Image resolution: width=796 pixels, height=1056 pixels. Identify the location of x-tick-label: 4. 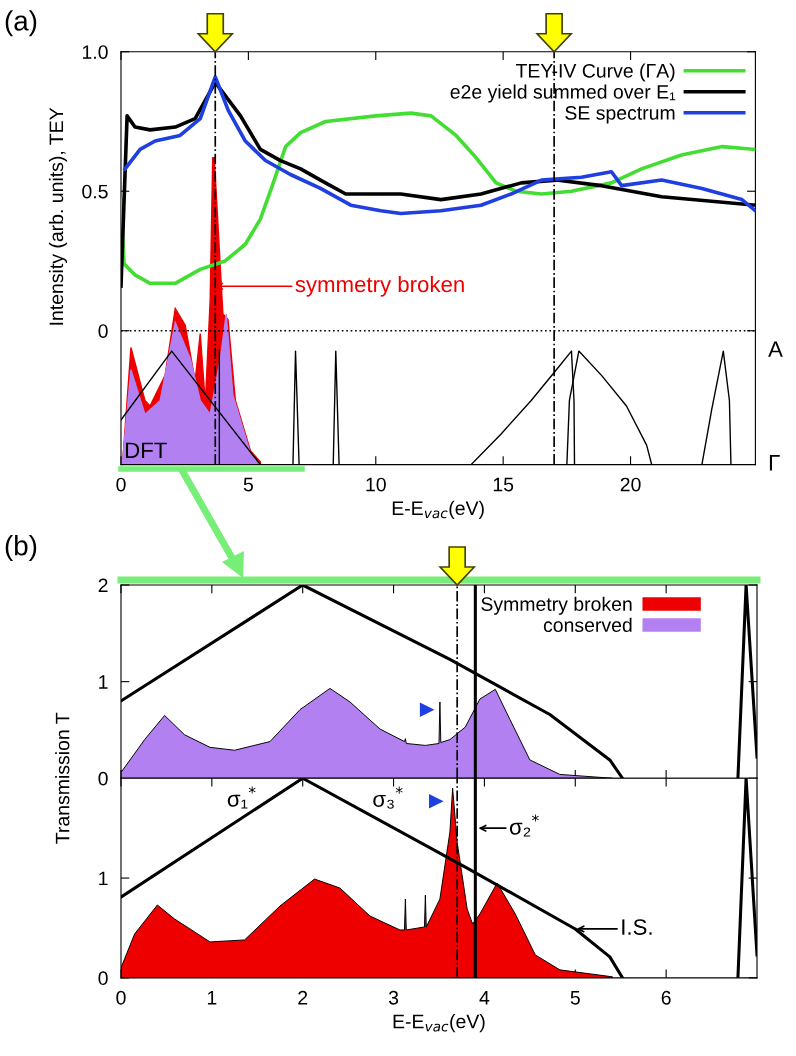
(484, 998).